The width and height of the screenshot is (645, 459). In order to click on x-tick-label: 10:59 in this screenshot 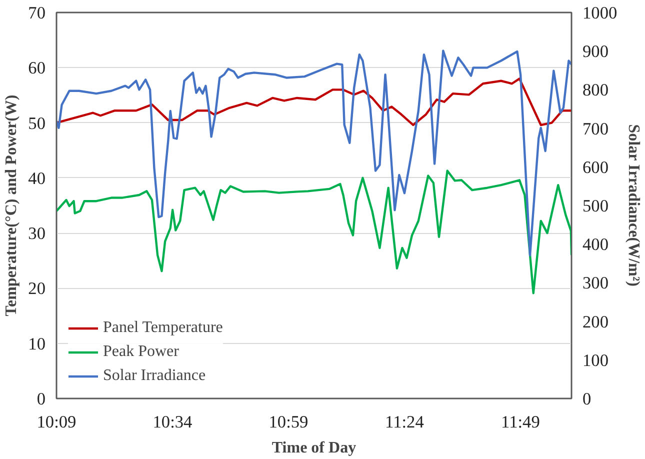, I will do `click(288, 422)`.